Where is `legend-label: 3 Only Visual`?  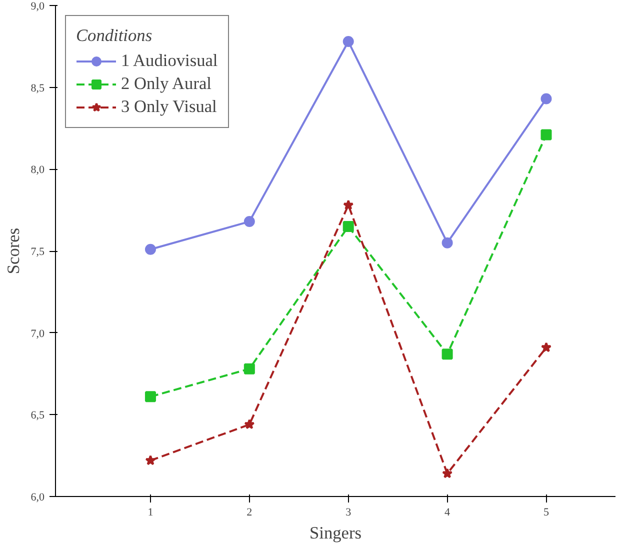
legend-label: 3 Only Visual is located at coordinates (169, 107).